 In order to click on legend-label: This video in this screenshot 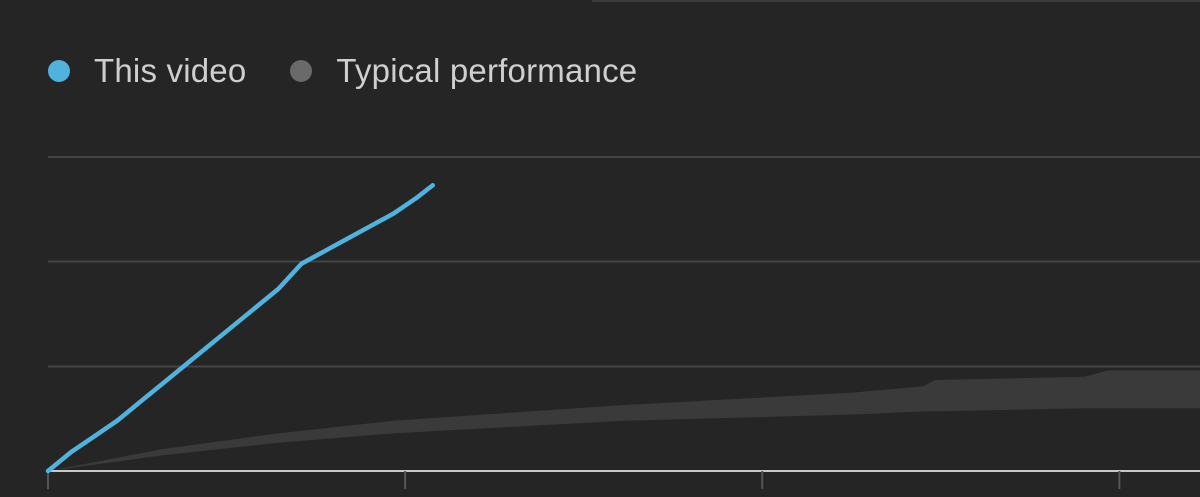, I will do `click(170, 70)`.